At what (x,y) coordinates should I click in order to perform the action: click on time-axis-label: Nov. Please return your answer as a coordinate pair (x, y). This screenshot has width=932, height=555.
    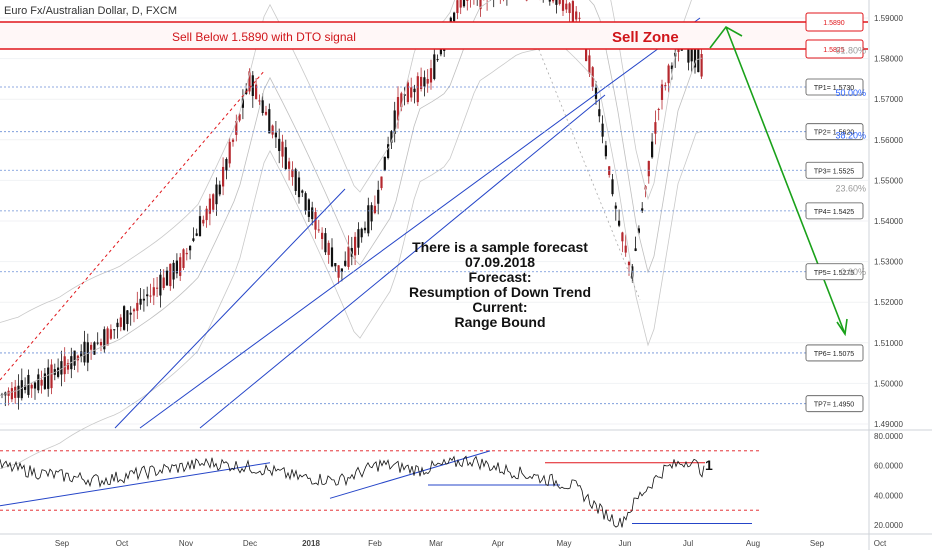
    Looking at the image, I should click on (186, 543).